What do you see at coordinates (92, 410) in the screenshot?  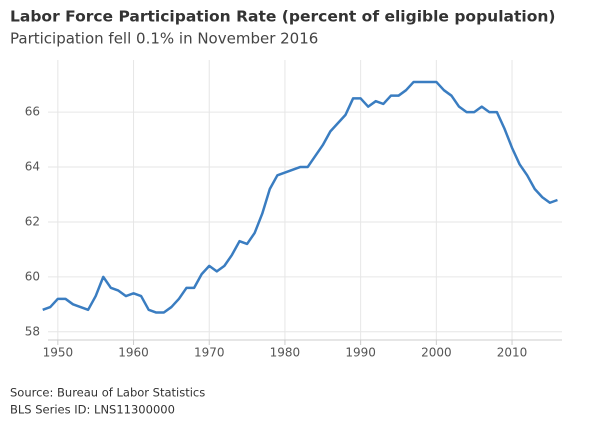 I see `series-note: BLS Series ID: LNS11300000` at bounding box center [92, 410].